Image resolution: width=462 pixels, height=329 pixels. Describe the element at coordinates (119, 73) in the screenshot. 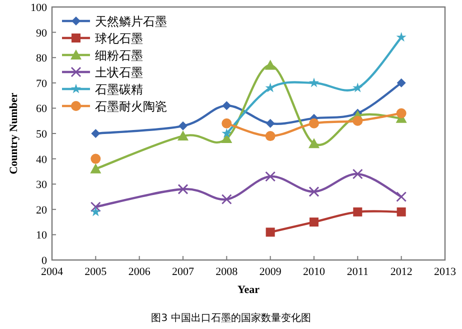

I see `legend-label: 土状石墨` at that location.